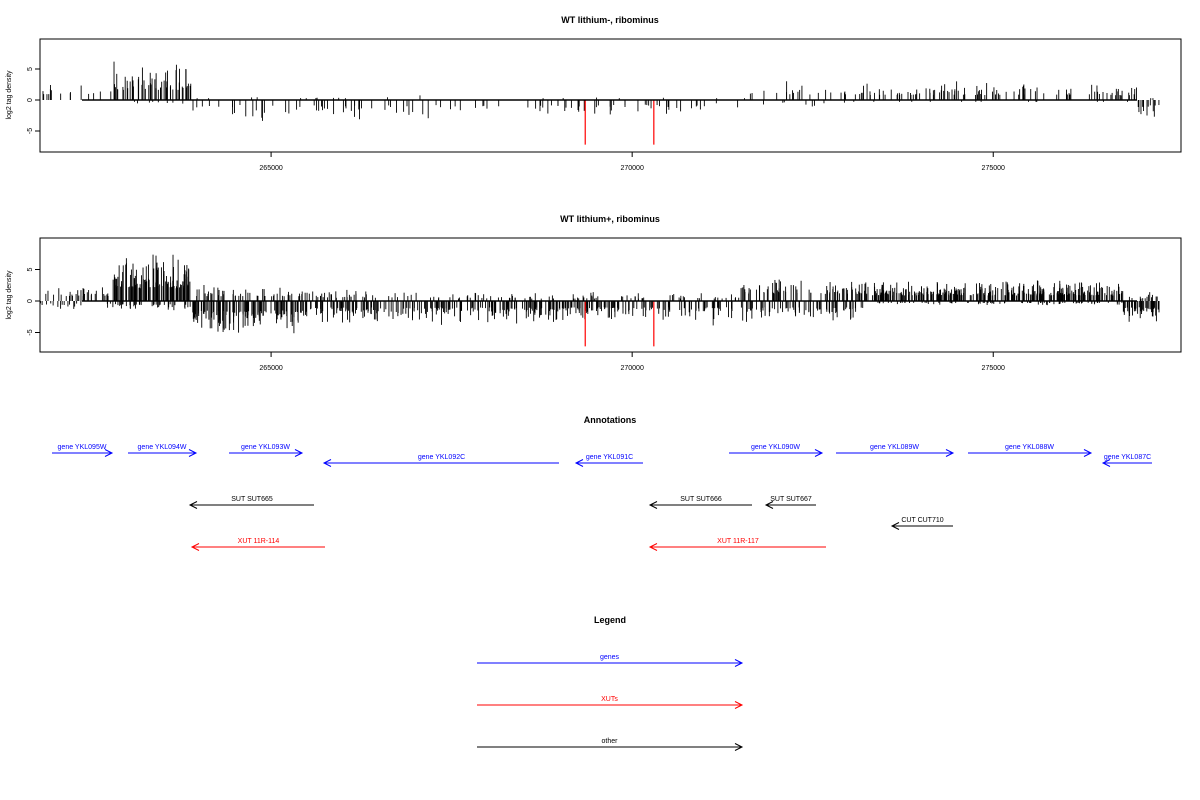  I want to click on feature-label: gene YKL095W, so click(82, 447).